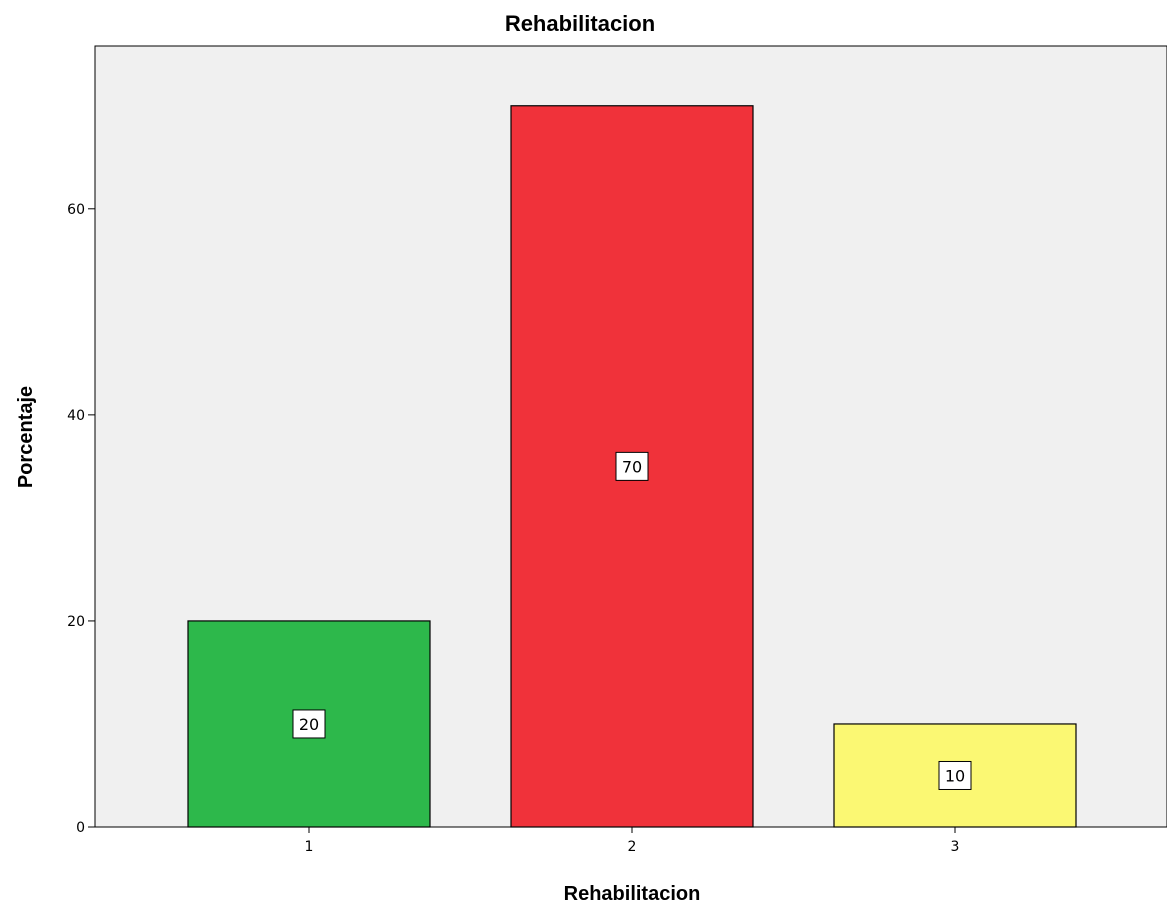 This screenshot has width=1167, height=914. I want to click on x-tick-label-3: 3, so click(955, 847).